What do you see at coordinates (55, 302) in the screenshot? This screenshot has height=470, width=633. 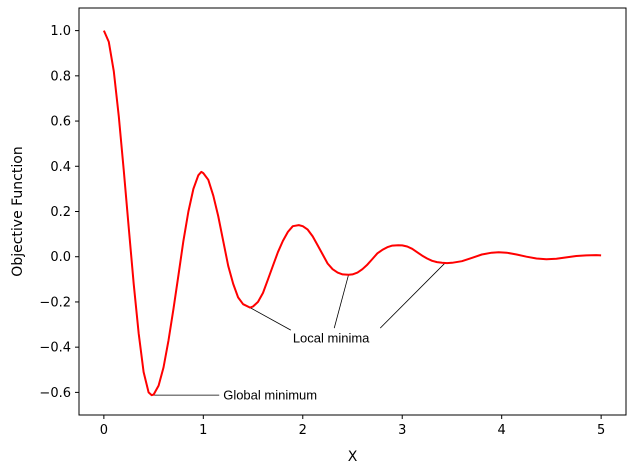 I see `y-tick-label: −0.2` at bounding box center [55, 302].